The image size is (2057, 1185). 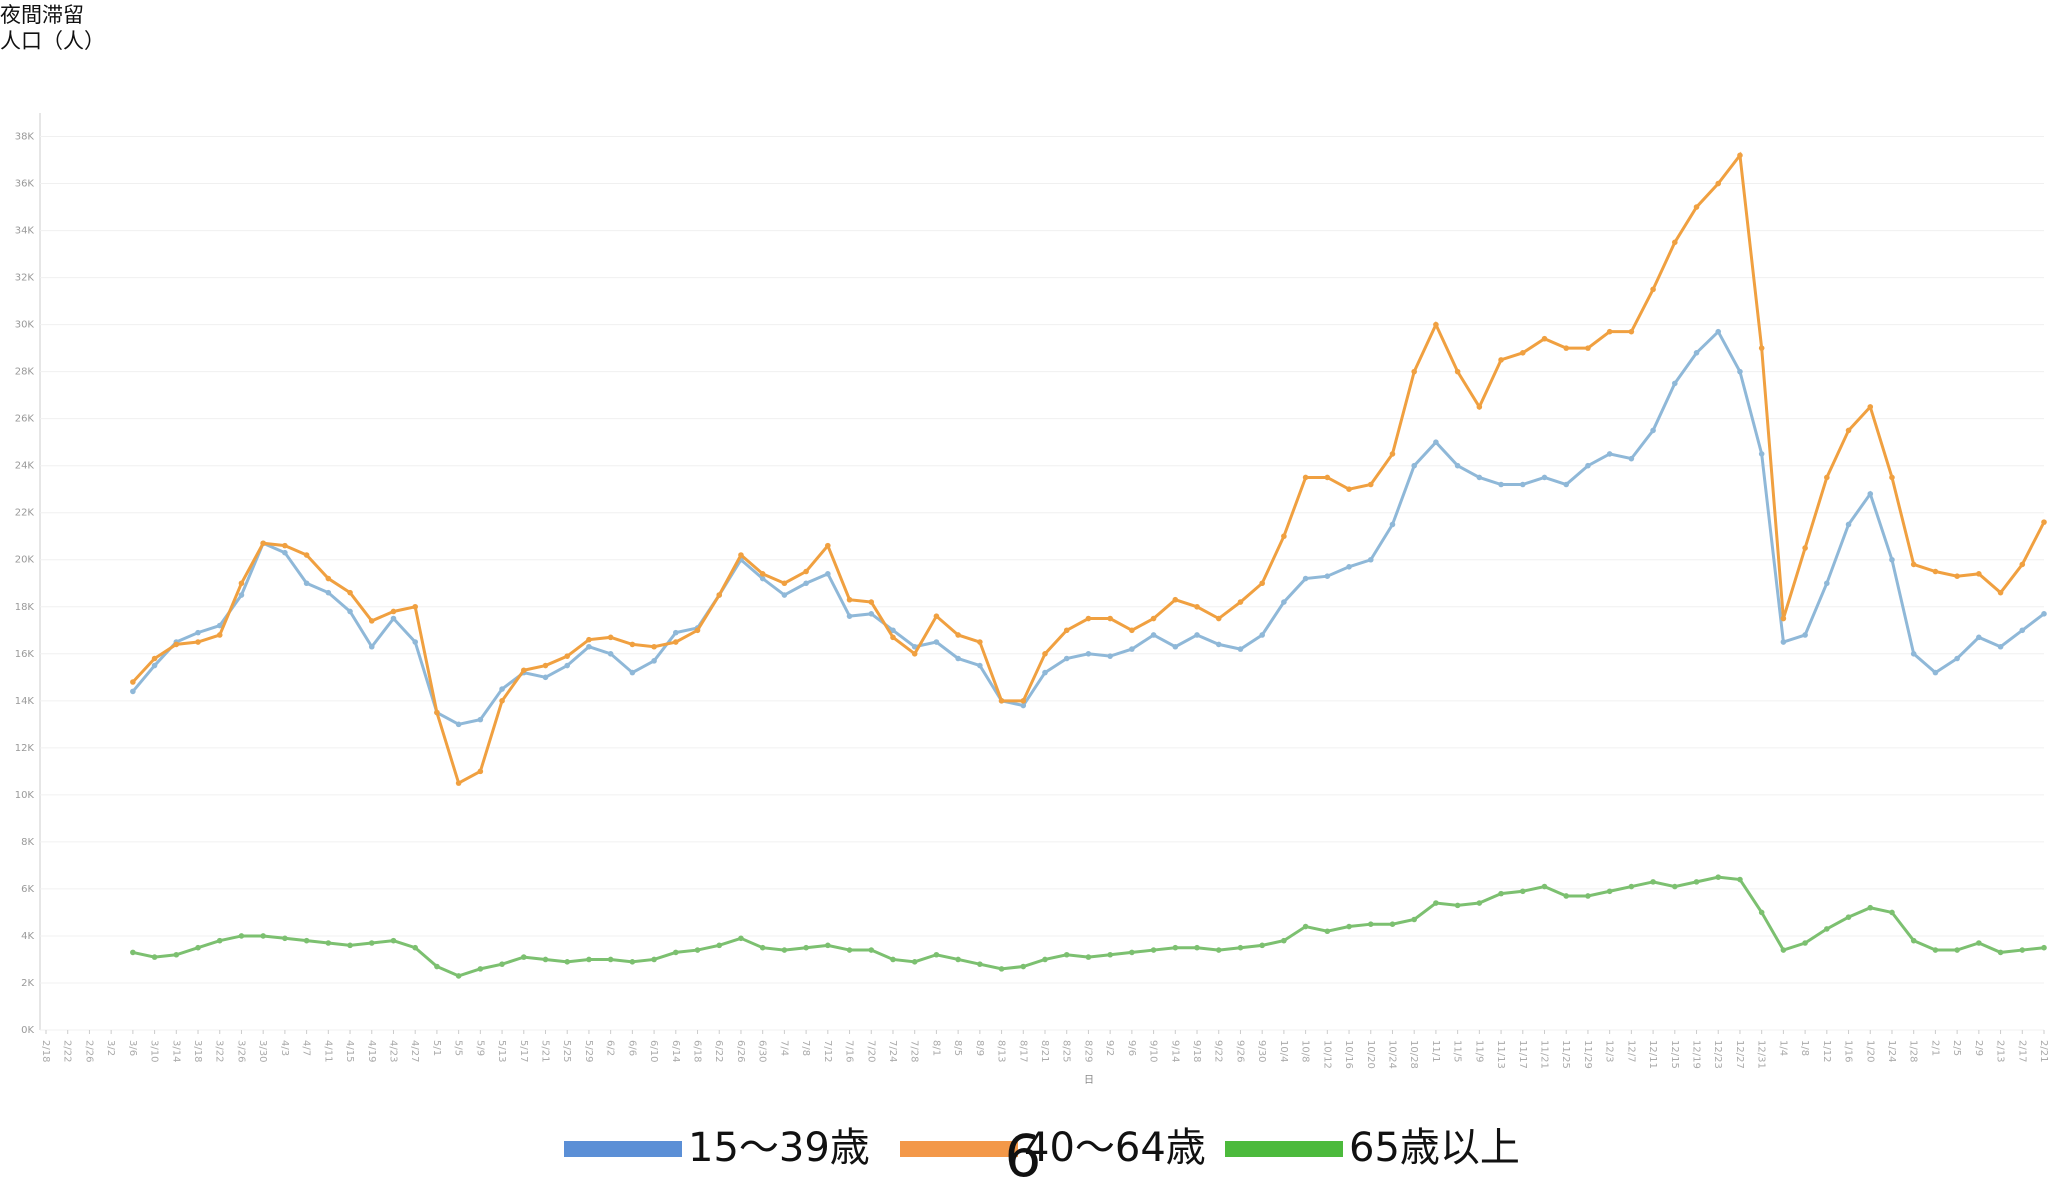 What do you see at coordinates (1934, 1048) in the screenshot?
I see `x-tick-label: 2/1` at bounding box center [1934, 1048].